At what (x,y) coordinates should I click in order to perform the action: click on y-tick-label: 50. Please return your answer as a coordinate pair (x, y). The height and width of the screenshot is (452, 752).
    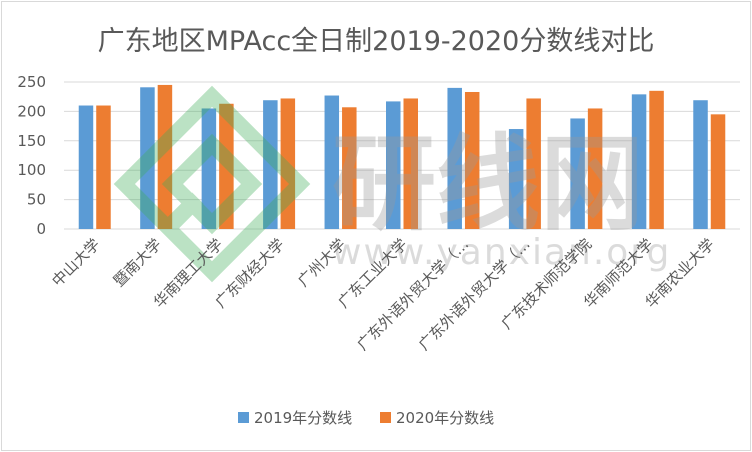
    Looking at the image, I should click on (36, 200).